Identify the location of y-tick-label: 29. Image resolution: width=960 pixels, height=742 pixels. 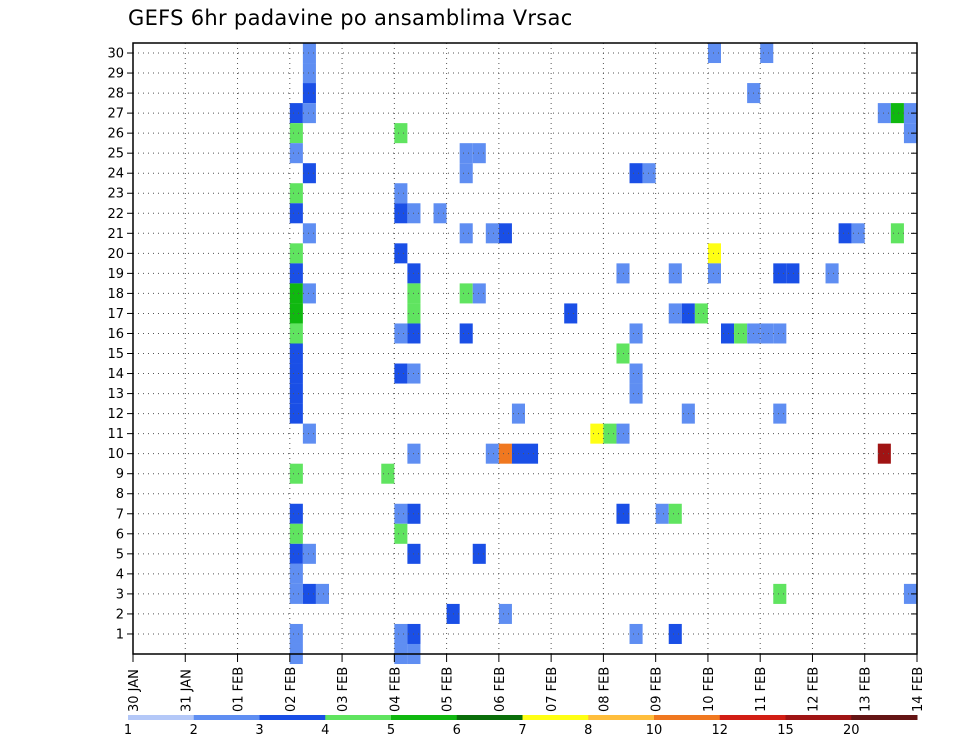
(115, 74).